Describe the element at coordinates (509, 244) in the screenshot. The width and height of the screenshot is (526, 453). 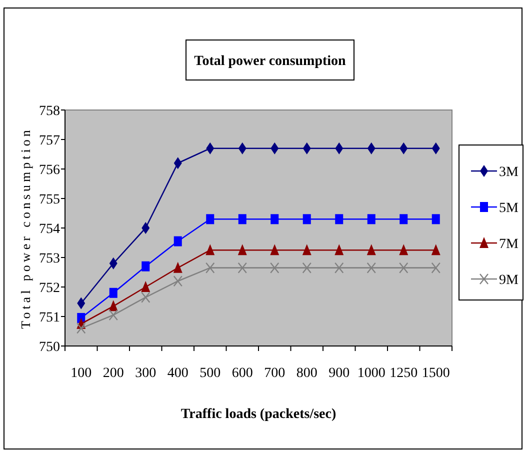
I see `legend-label: 7M` at that location.